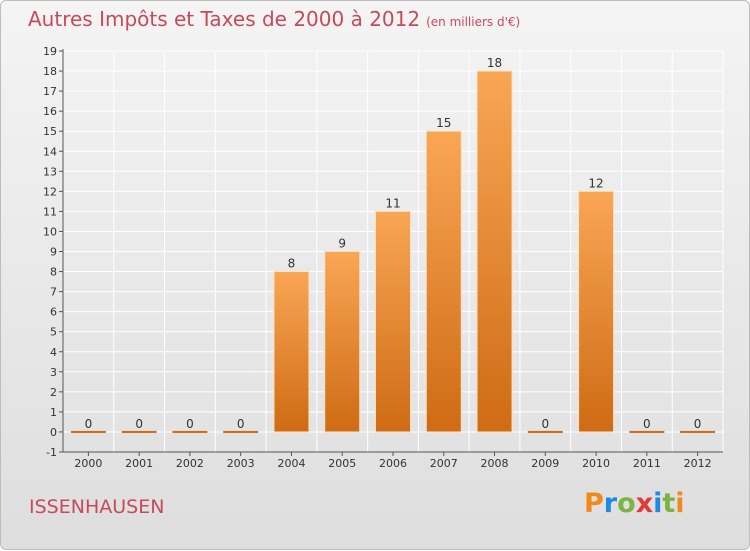  What do you see at coordinates (53, 412) in the screenshot?
I see `y-tick-label: 1` at bounding box center [53, 412].